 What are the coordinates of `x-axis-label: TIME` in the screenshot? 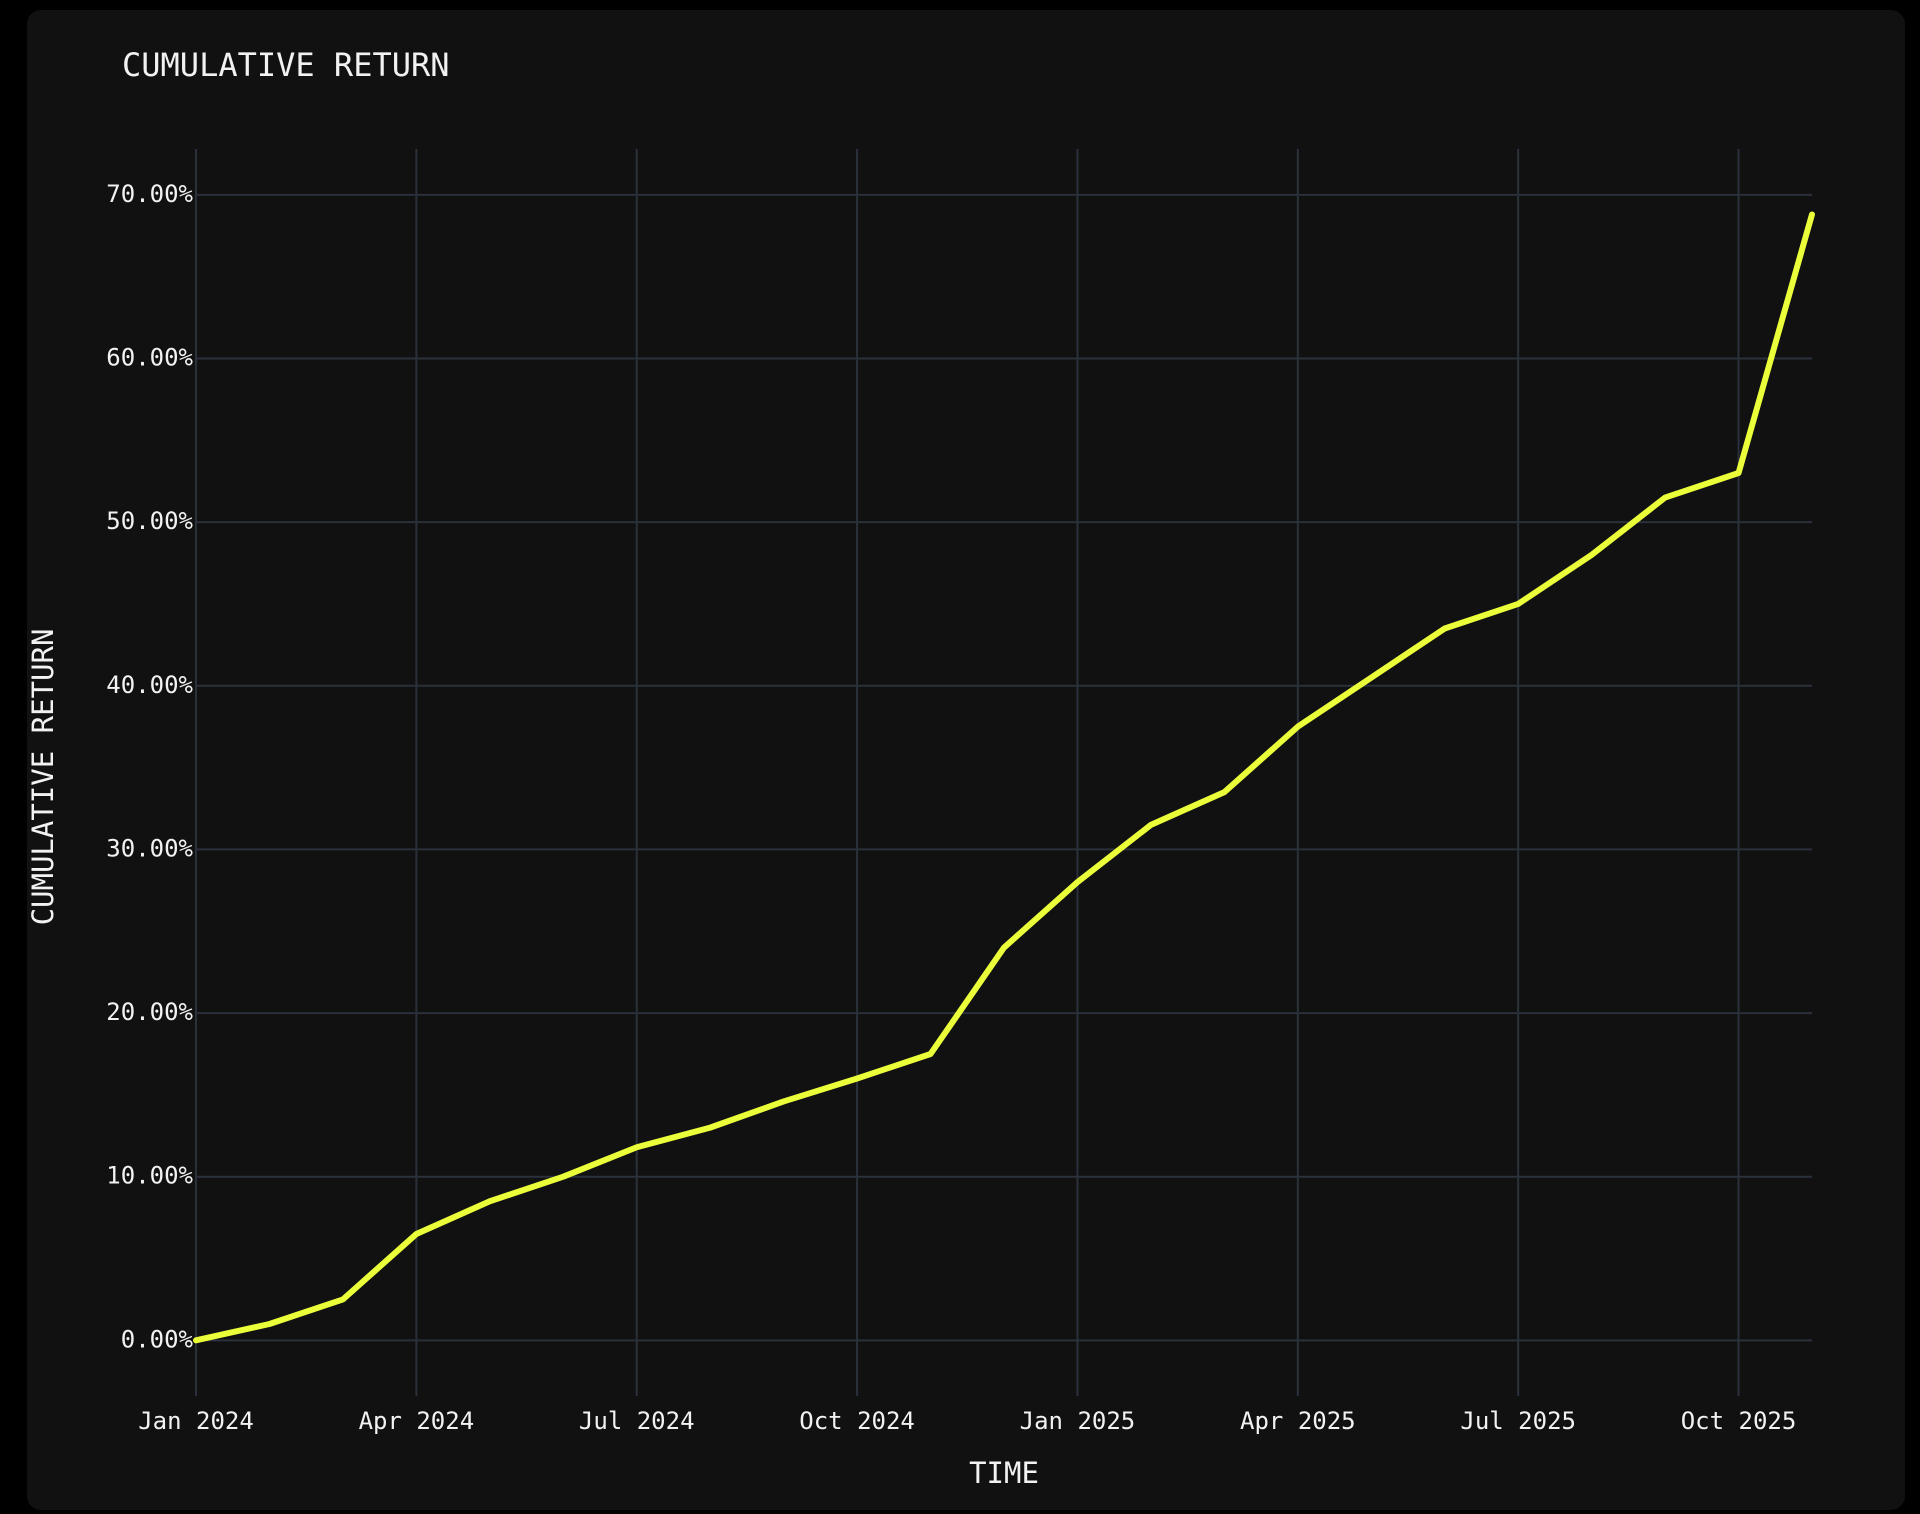 It's located at (1004, 1473).